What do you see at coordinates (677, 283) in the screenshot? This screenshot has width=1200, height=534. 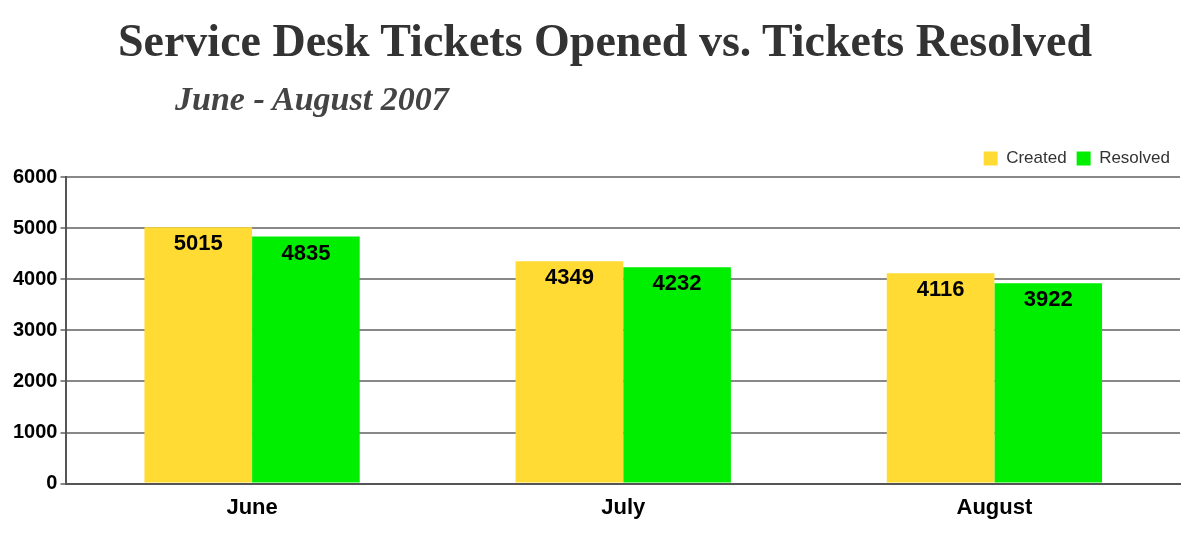 I see `data-label: 4232` at bounding box center [677, 283].